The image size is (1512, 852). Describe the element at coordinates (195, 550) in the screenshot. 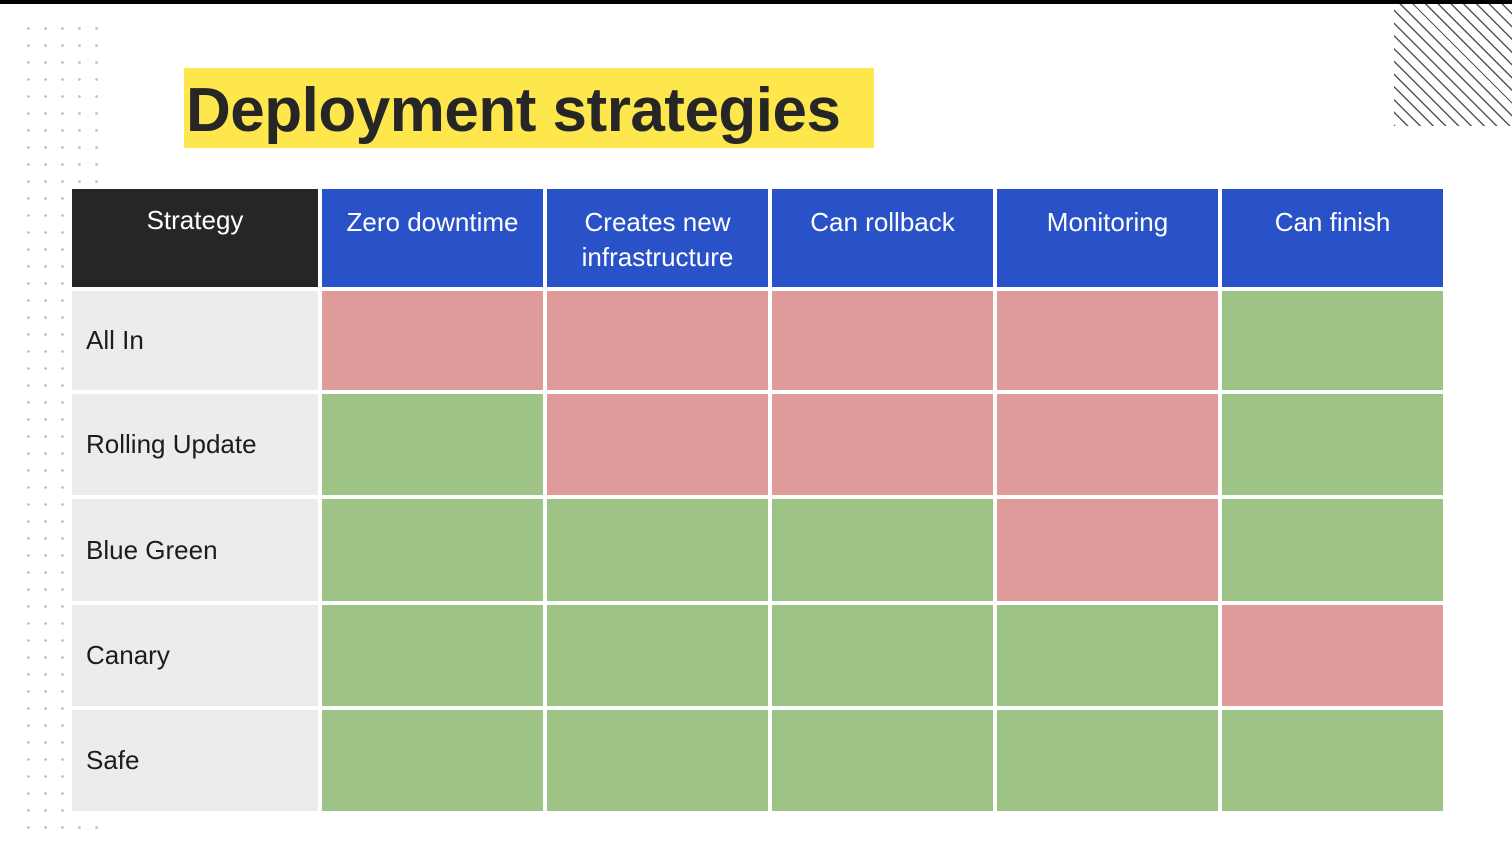

I see `row-label-blue-green: Blue Green` at that location.